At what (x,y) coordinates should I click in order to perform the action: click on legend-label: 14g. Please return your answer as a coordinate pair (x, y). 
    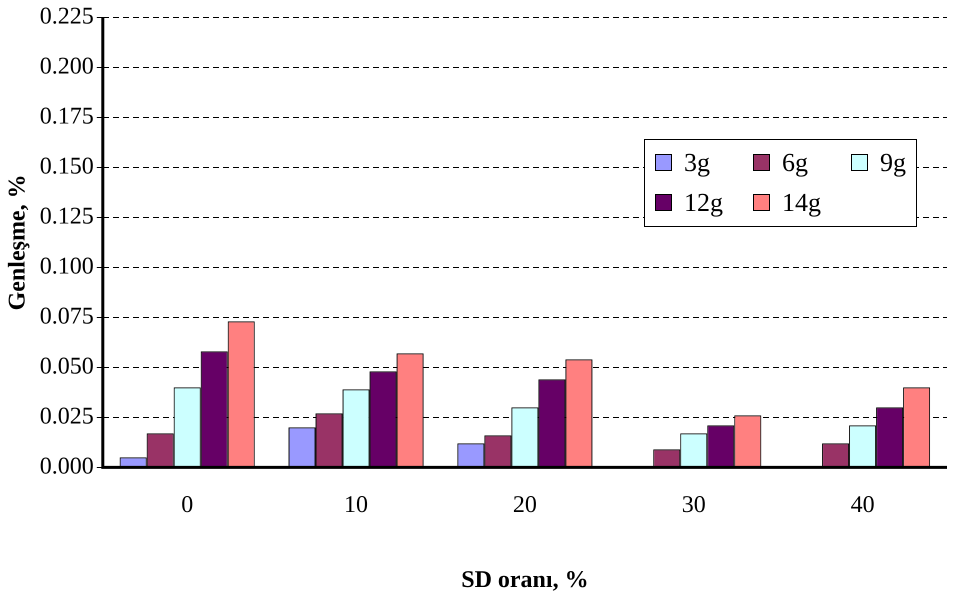
    Looking at the image, I should click on (801, 203).